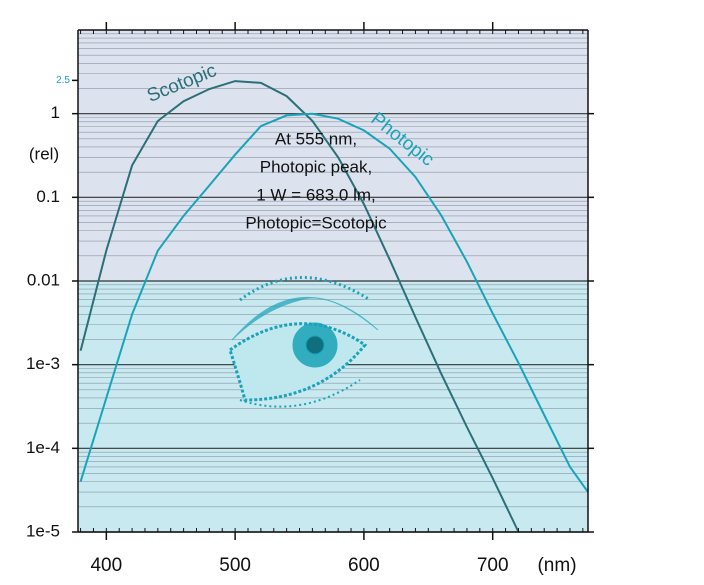 Image resolution: width=704 pixels, height=585 pixels. What do you see at coordinates (63, 80) in the screenshot?
I see `y-tick-label: 2.5` at bounding box center [63, 80].